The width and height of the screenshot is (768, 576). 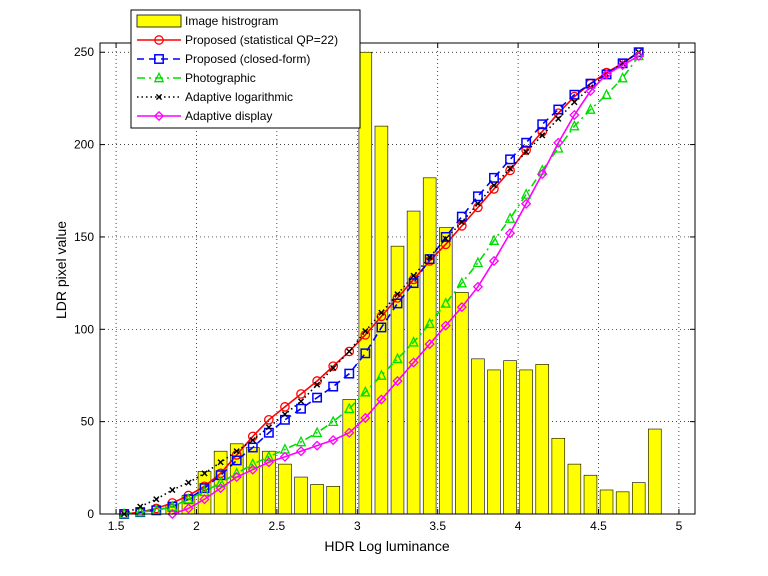 What do you see at coordinates (84, 52) in the screenshot?
I see `y-tick-label: 250` at bounding box center [84, 52].